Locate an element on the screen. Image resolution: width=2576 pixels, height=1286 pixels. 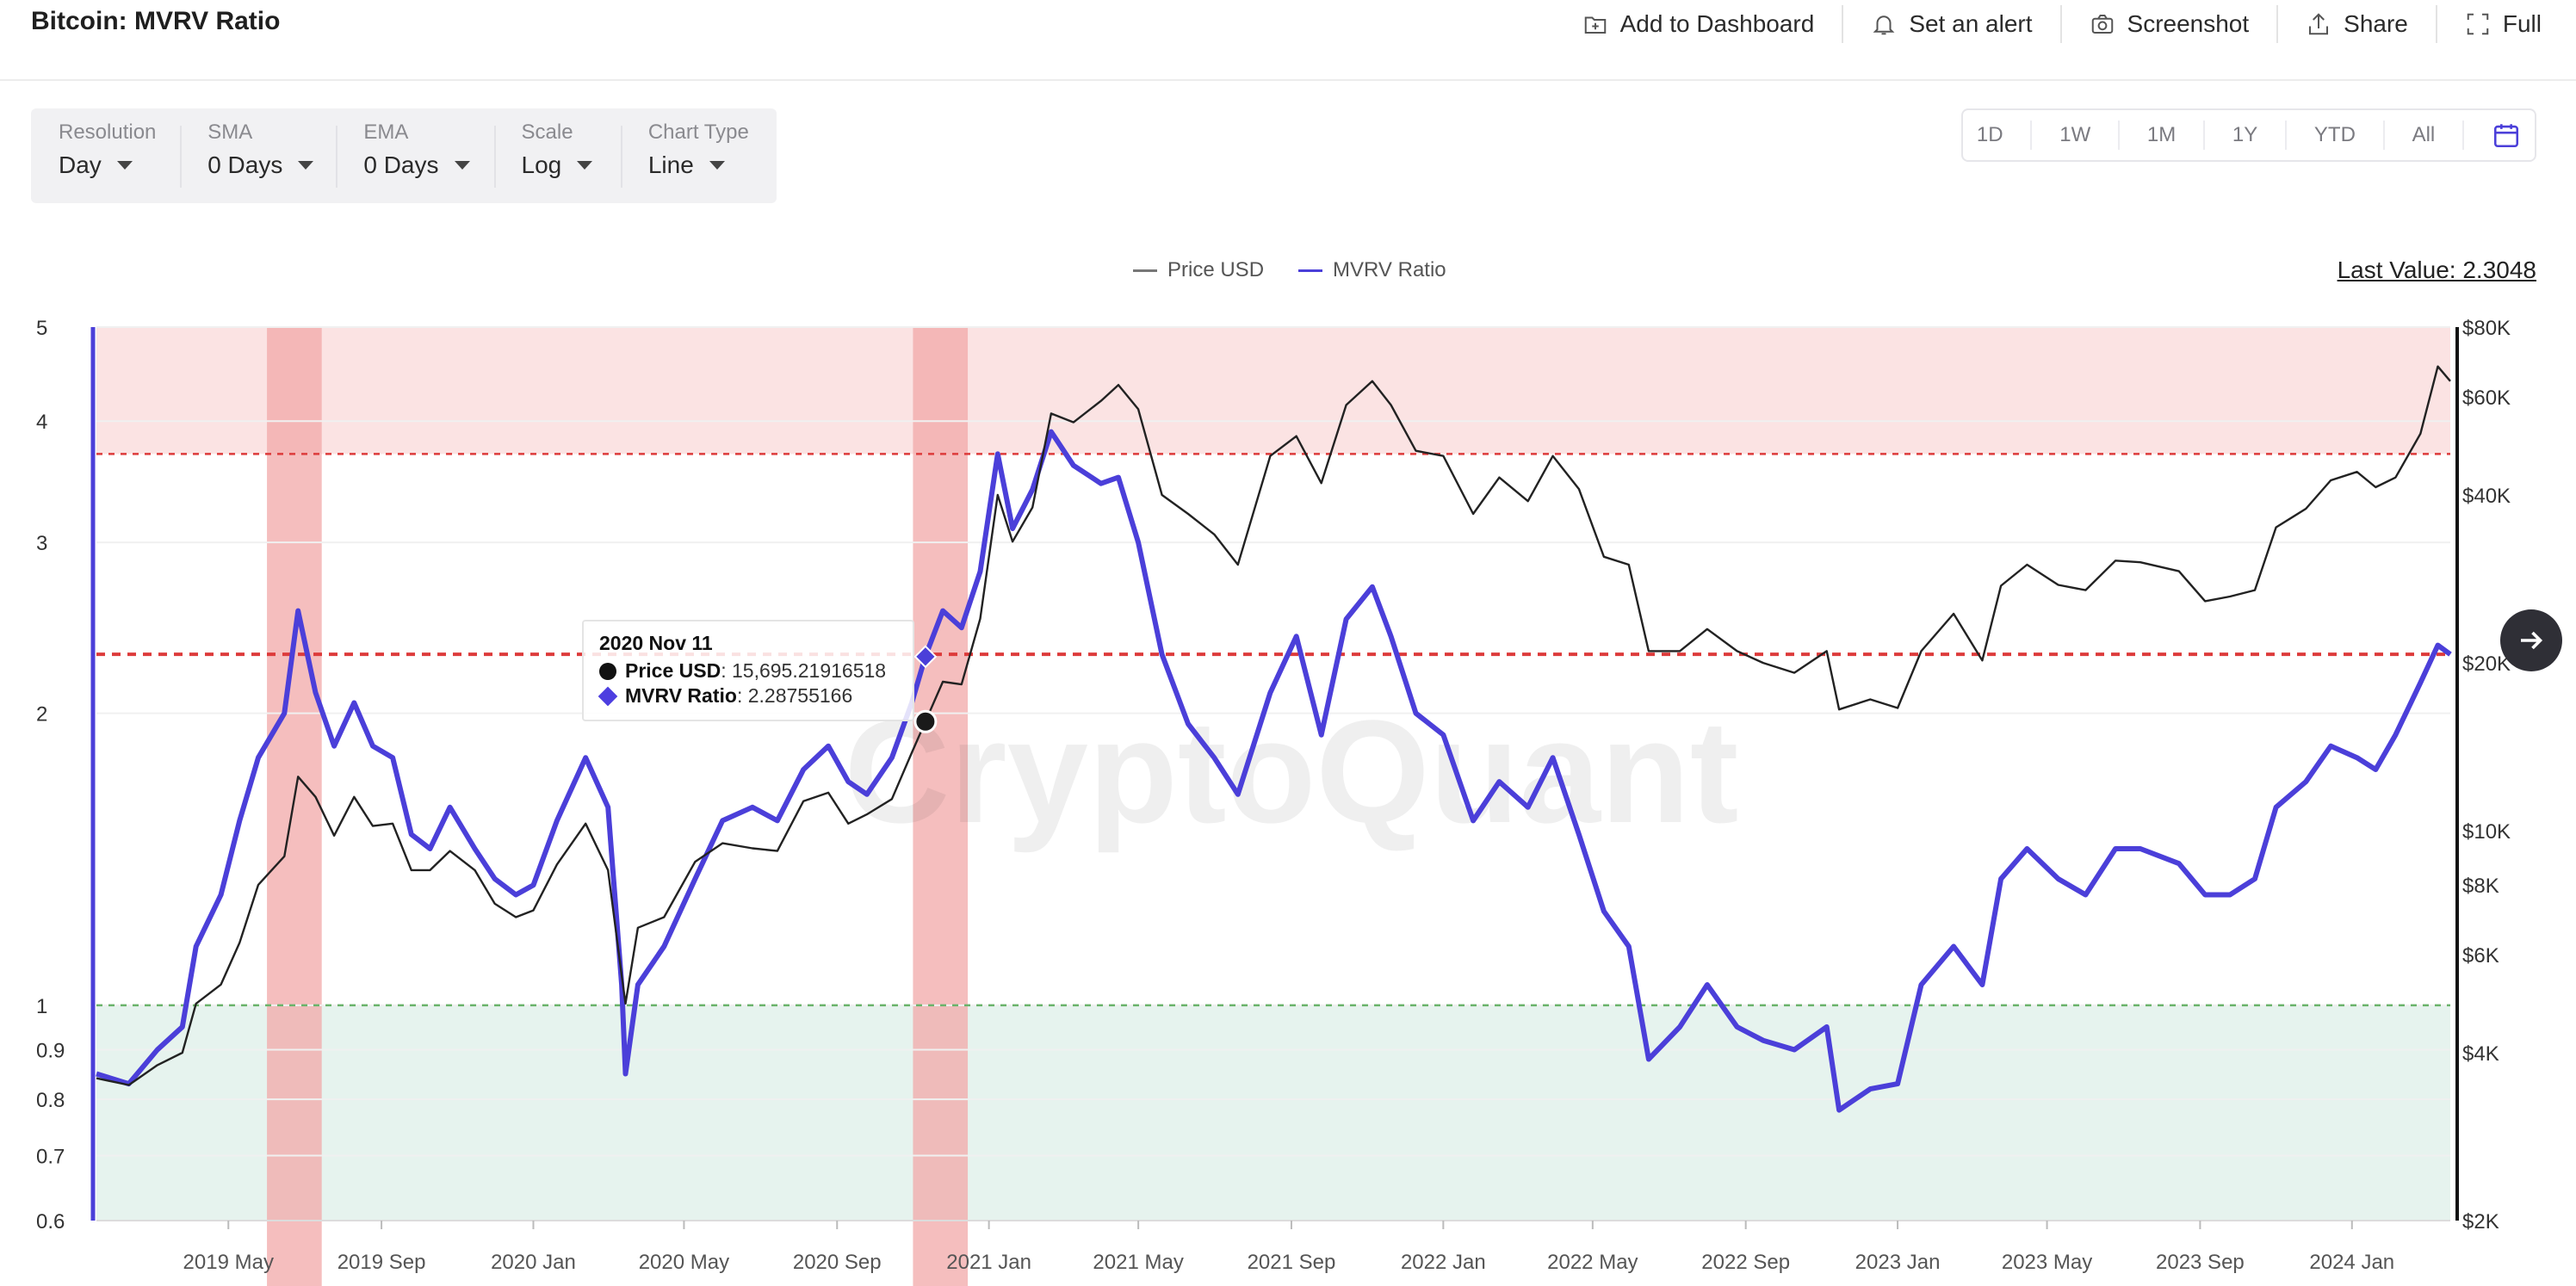
resolution-value: Day is located at coordinates (80, 164).